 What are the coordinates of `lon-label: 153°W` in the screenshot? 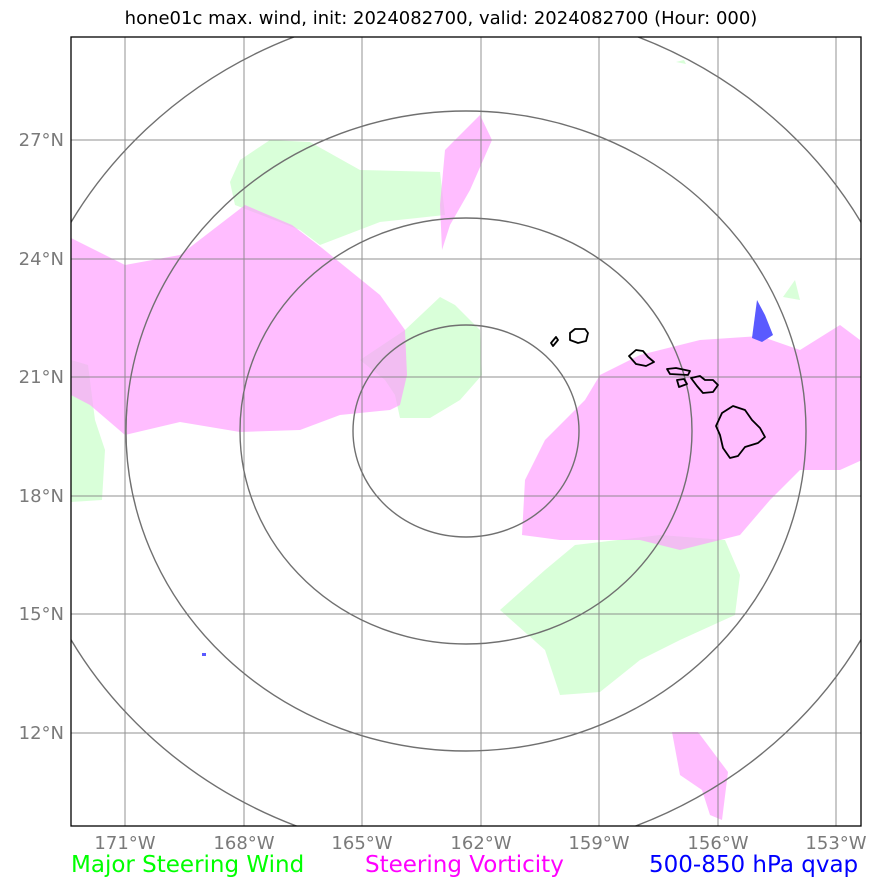 It's located at (835, 843).